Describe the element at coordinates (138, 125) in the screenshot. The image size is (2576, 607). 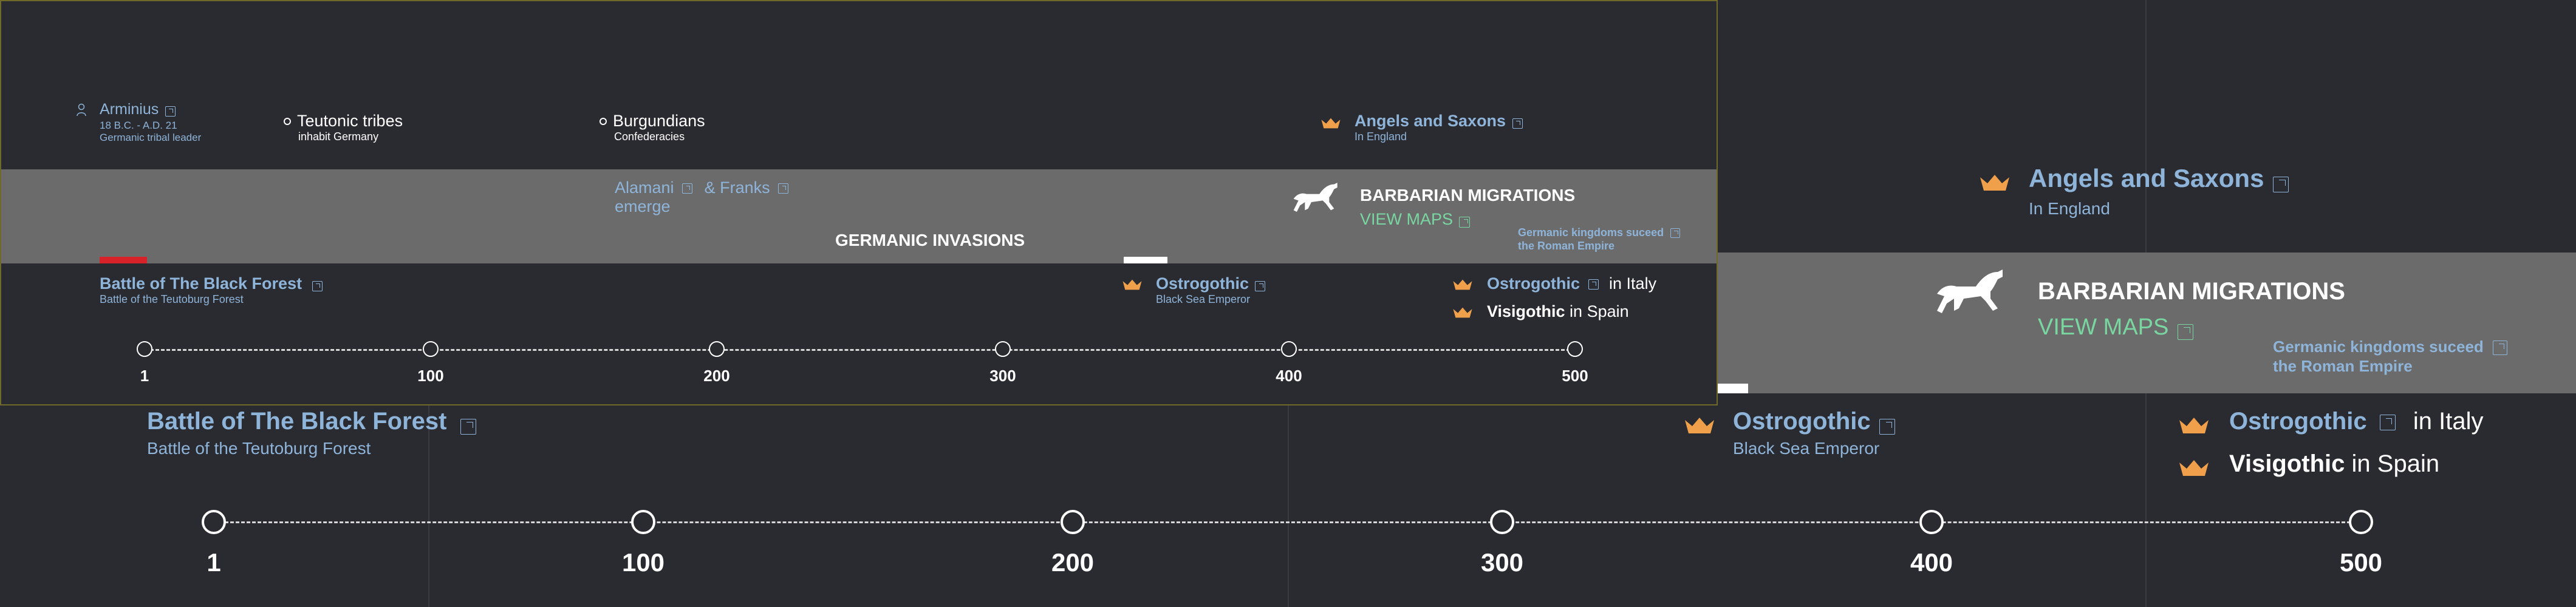
I see `arminius-dates: 18 B.C. - A.D. 21` at that location.